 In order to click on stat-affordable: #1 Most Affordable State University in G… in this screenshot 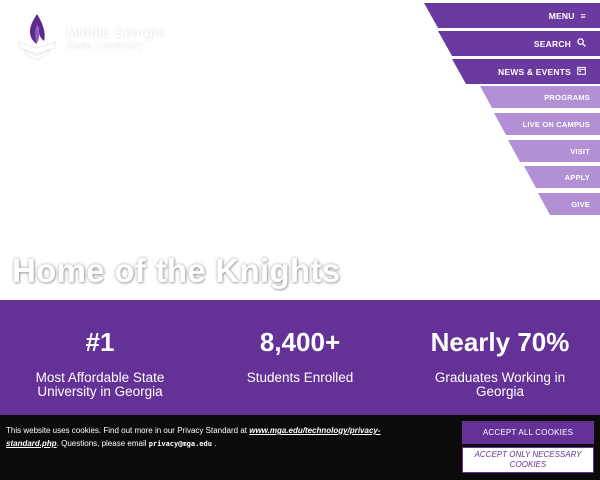, I will do `click(100, 357)`.